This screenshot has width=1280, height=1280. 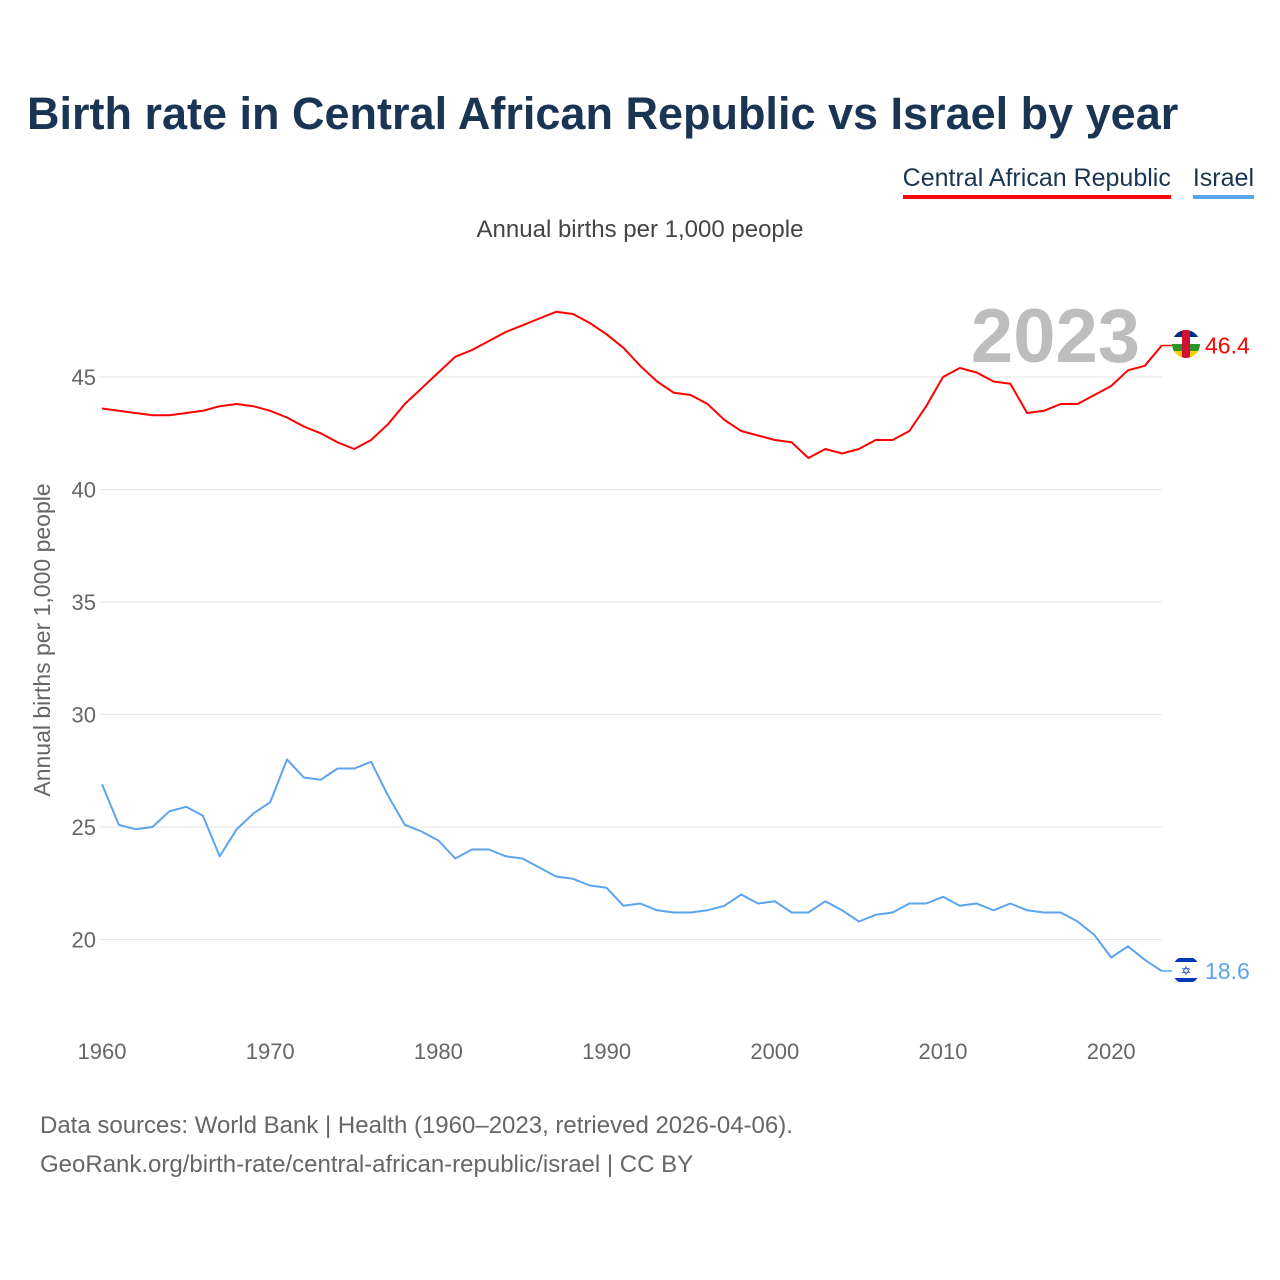 I want to click on legend: Central African Republic Israel, so click(x=1078, y=181).